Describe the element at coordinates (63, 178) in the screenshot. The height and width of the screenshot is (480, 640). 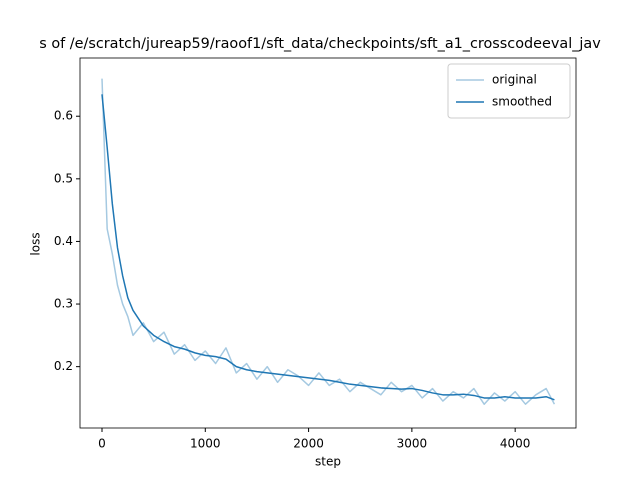
I see `y-tick-label: 0.5` at that location.